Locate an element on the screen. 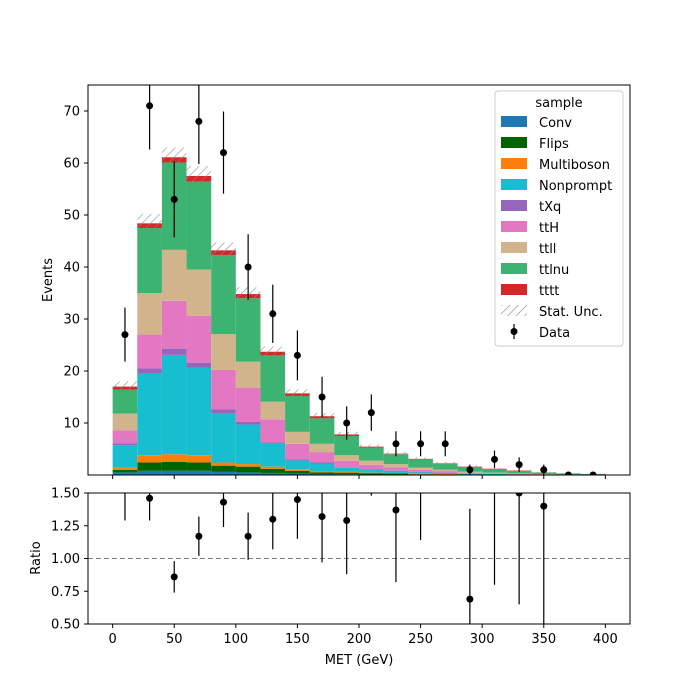 This screenshot has width=700, height=700. legend-label-multiboson: Multiboson is located at coordinates (574, 165).